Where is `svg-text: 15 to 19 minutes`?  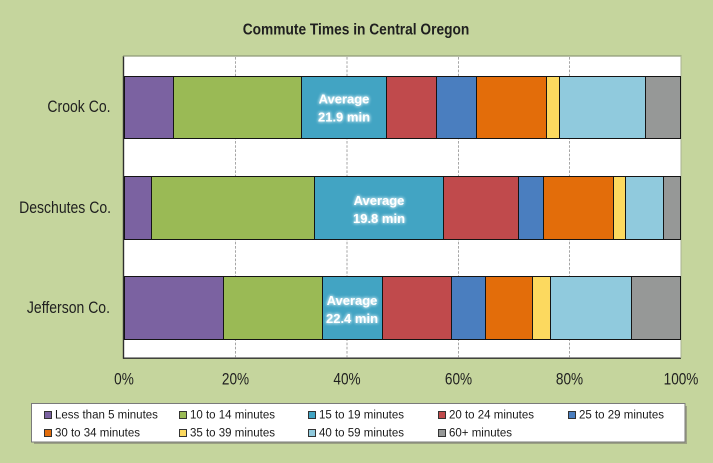
svg-text: 15 to 19 minutes is located at coordinates (361, 416).